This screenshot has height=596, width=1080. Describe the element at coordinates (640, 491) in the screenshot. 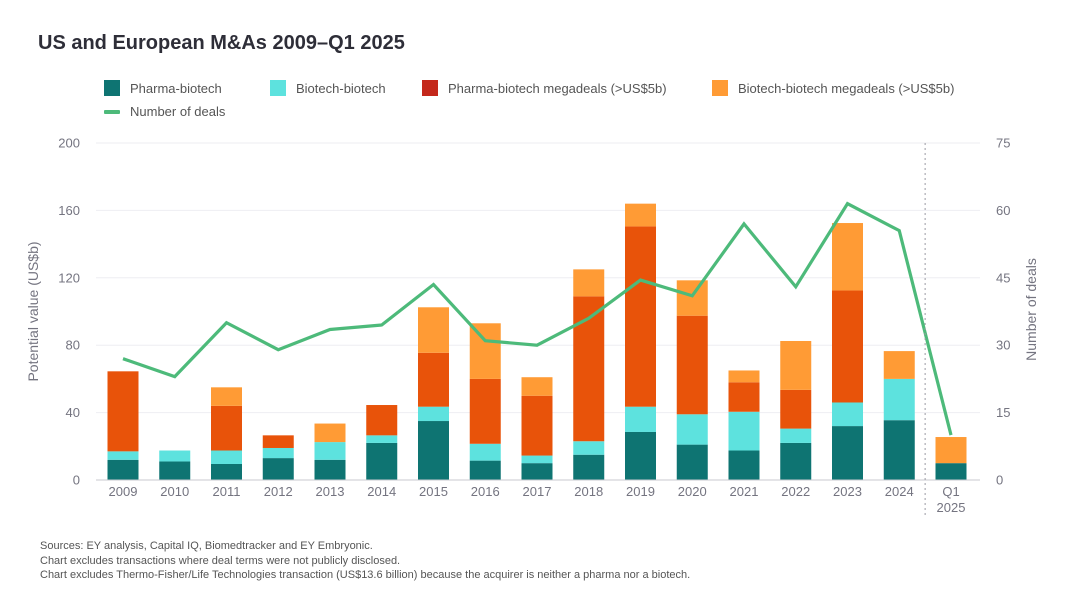

I see `x-tick-label: 2019` at that location.